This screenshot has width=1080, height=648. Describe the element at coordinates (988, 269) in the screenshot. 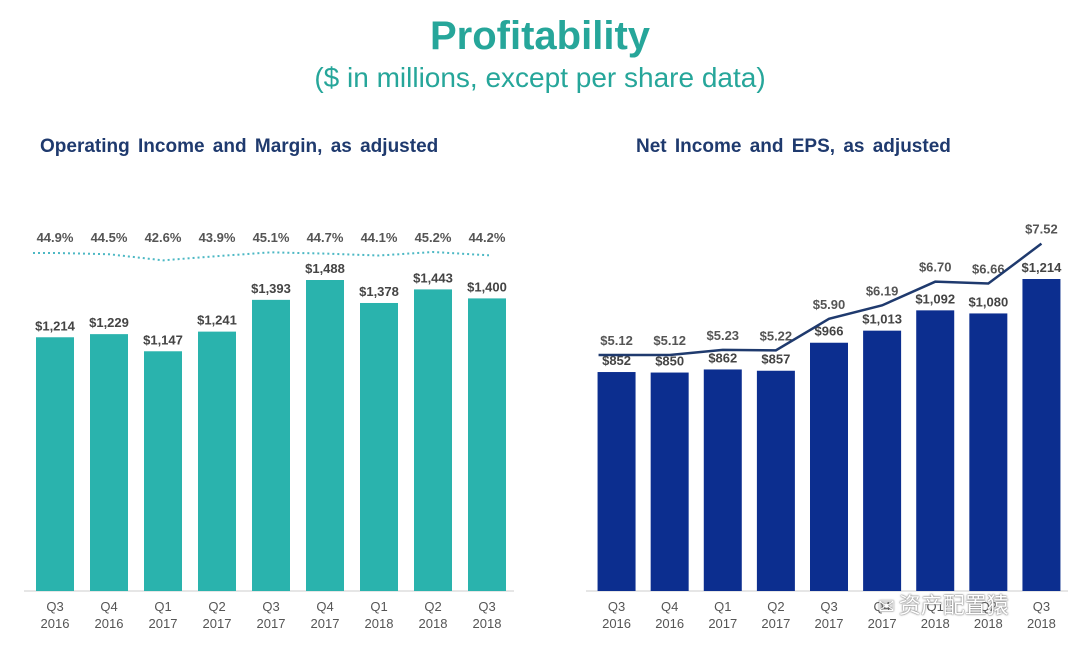

I see `ni-line-value-label: $6.66` at that location.